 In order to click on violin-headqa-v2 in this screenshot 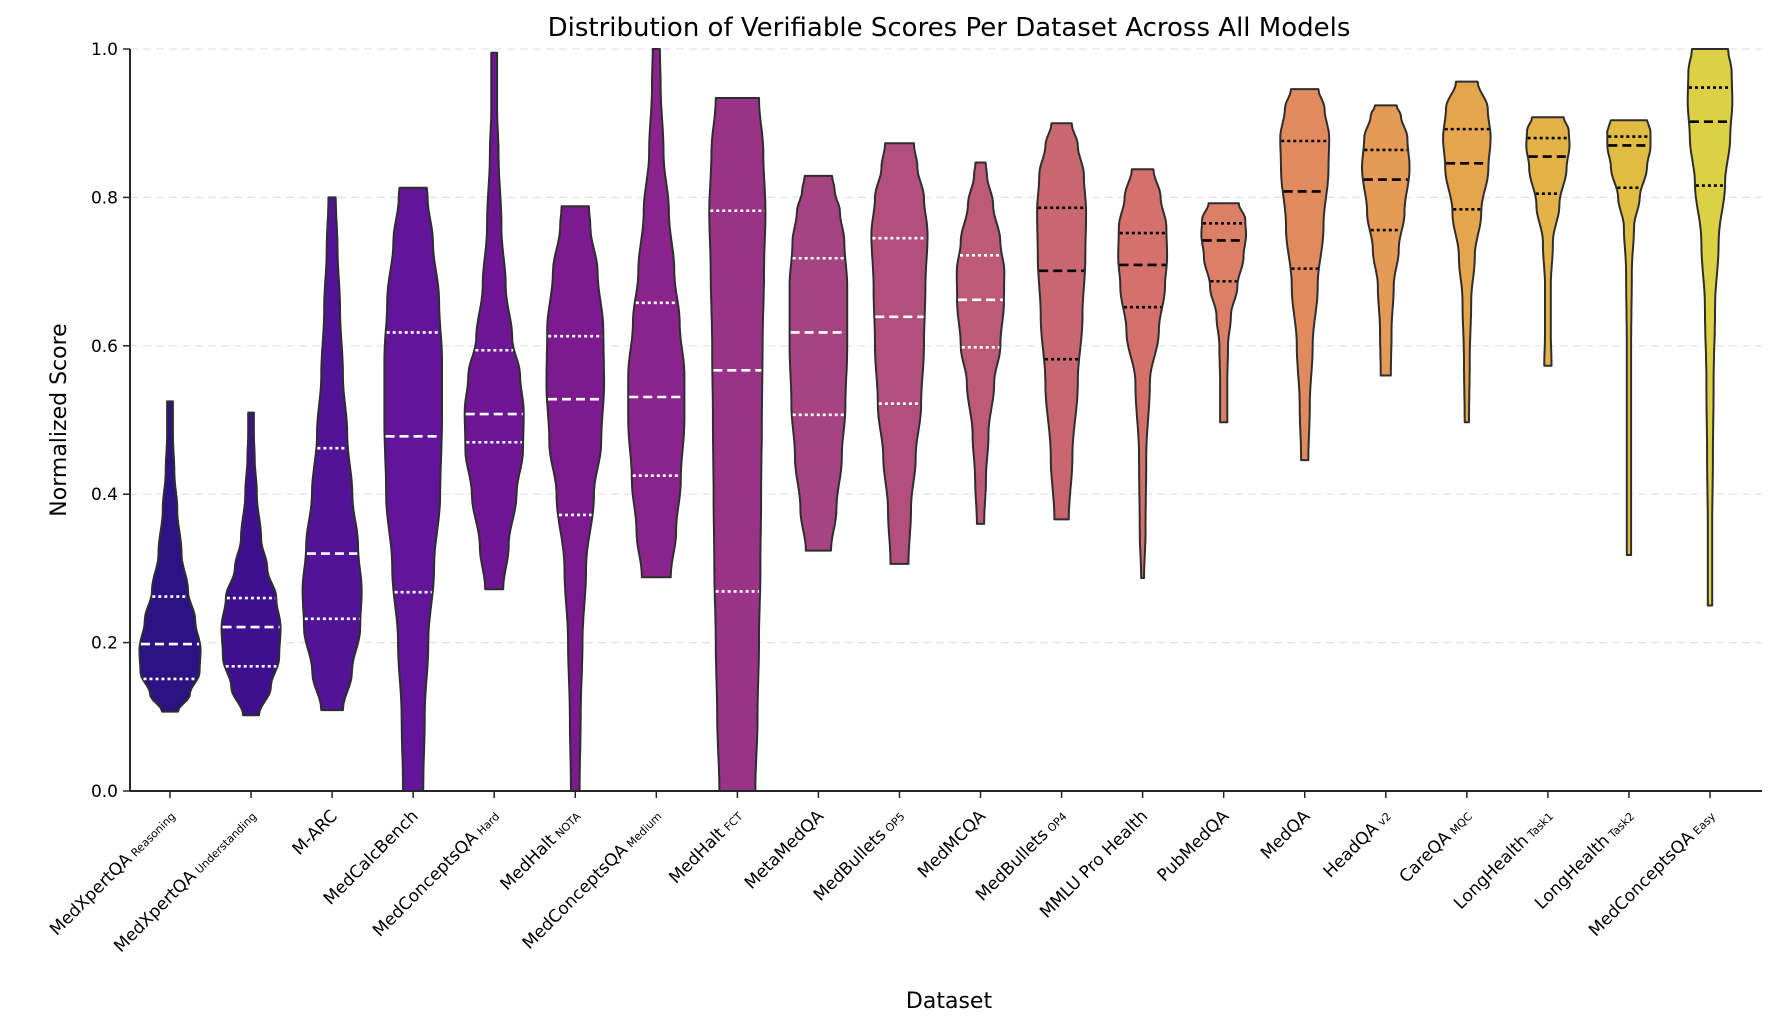, I will do `click(1386, 240)`.